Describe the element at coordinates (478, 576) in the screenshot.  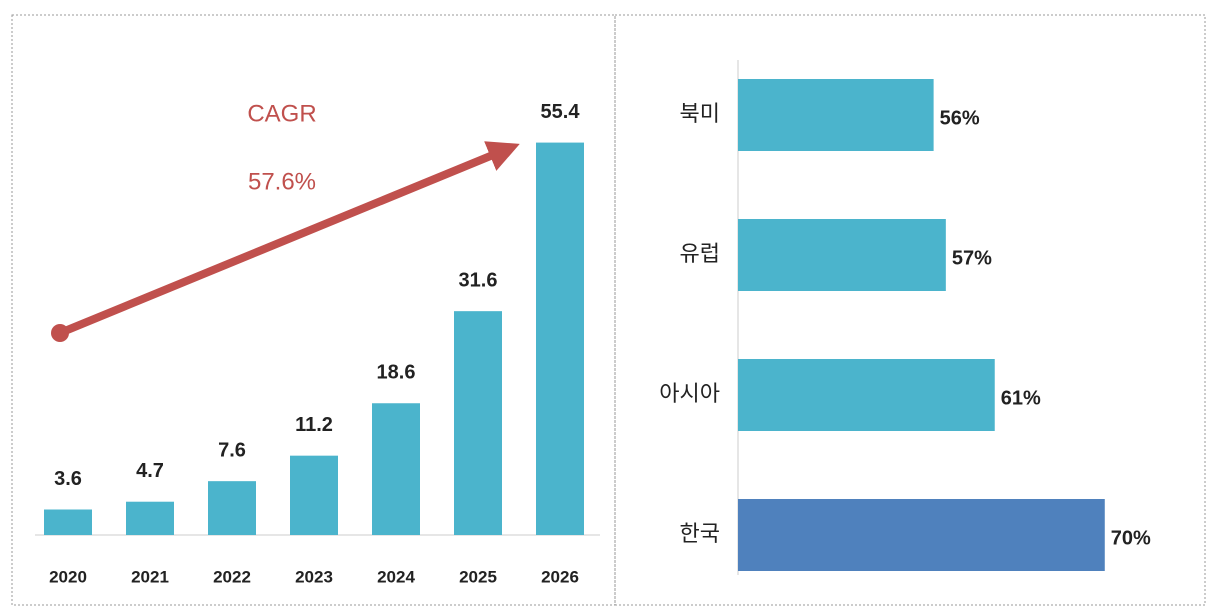
I see `x-tick-label: 2025` at that location.